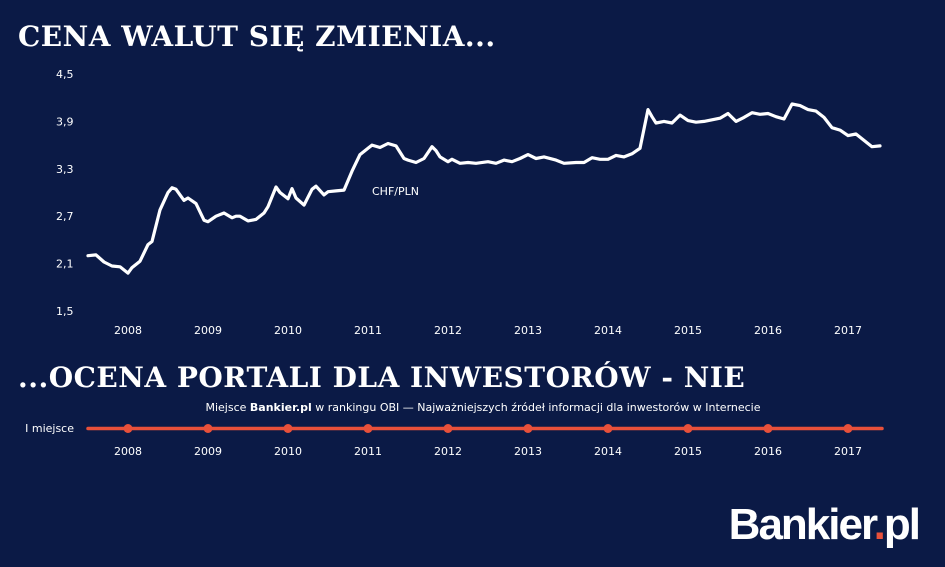 The width and height of the screenshot is (945, 567). What do you see at coordinates (528, 330) in the screenshot?
I see `x-tick-label: 2013` at bounding box center [528, 330].